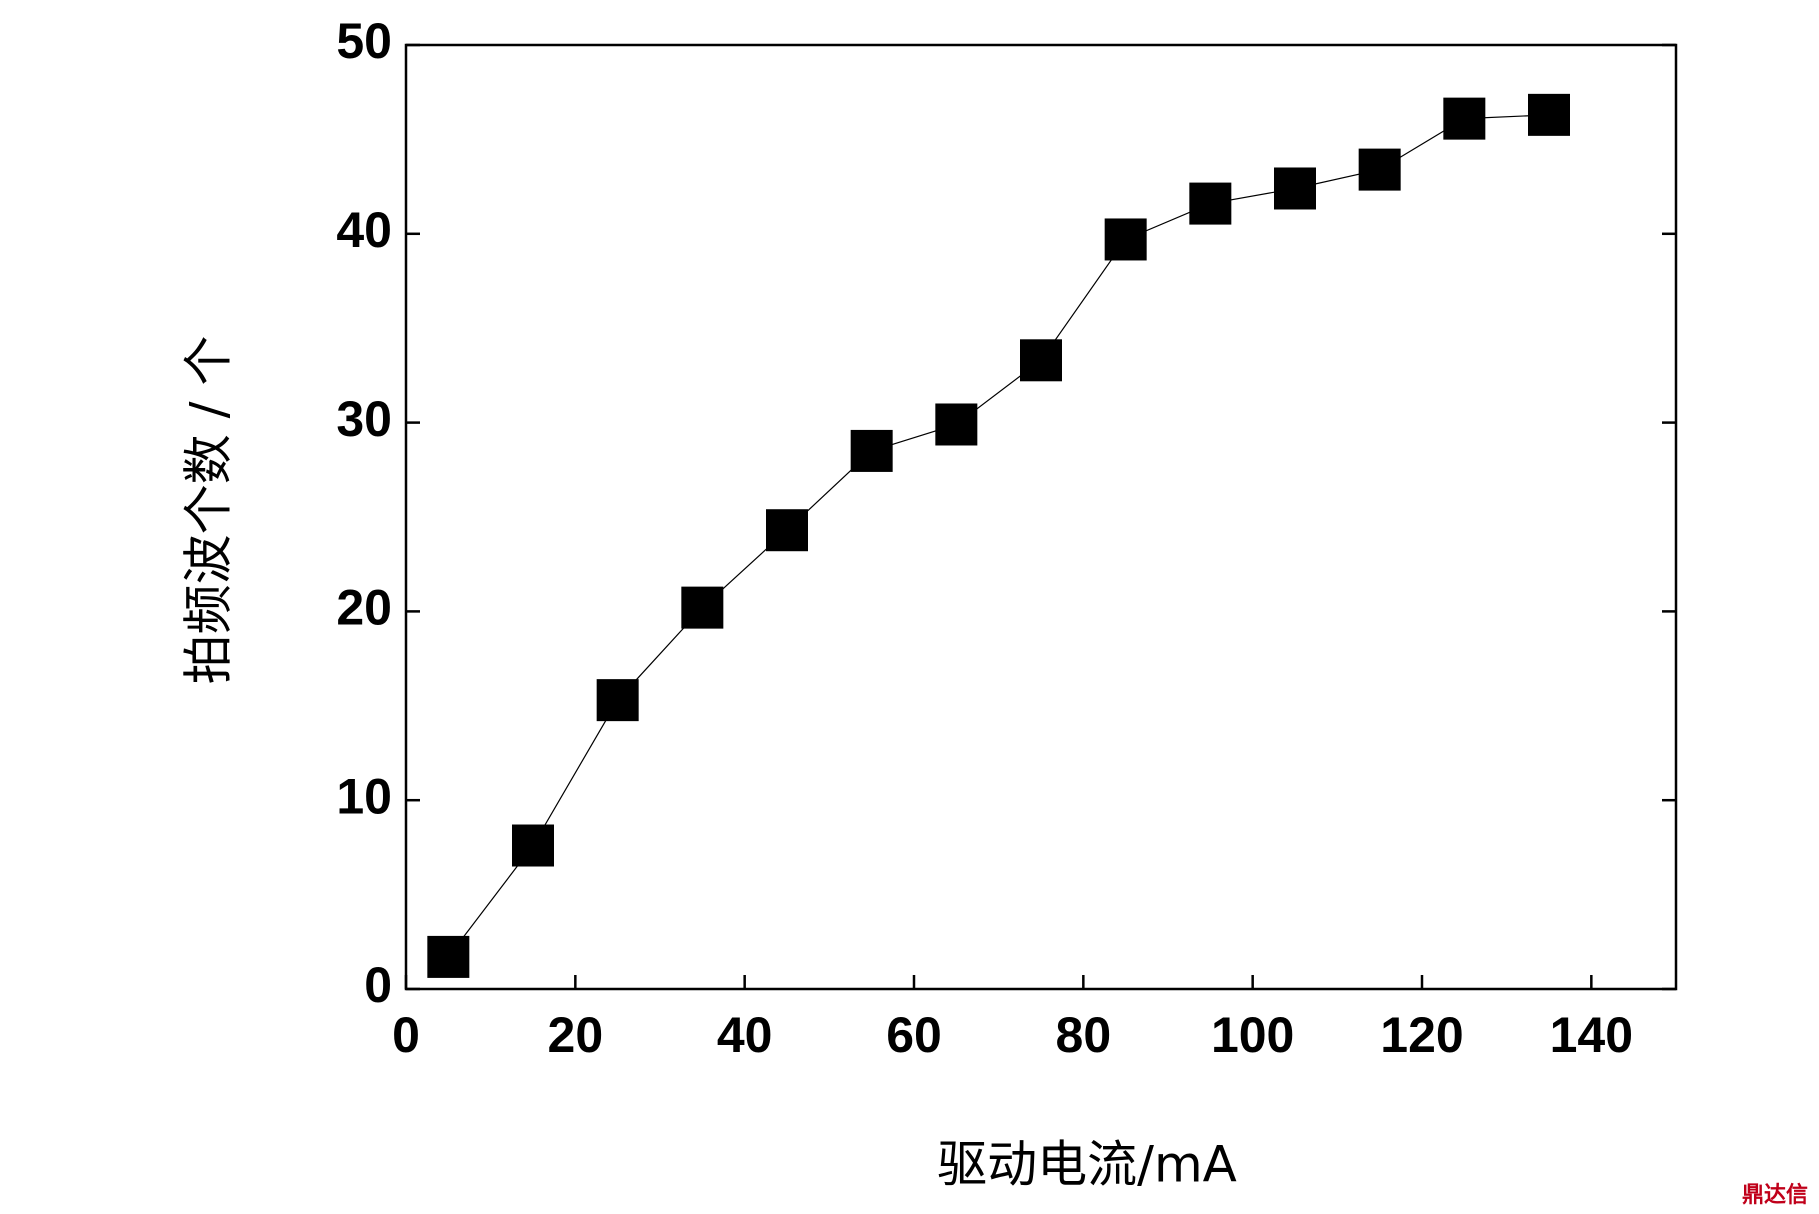 This screenshot has width=1819, height=1214. Describe the element at coordinates (378, 985) in the screenshot. I see `y-tick-label: 0` at that location.